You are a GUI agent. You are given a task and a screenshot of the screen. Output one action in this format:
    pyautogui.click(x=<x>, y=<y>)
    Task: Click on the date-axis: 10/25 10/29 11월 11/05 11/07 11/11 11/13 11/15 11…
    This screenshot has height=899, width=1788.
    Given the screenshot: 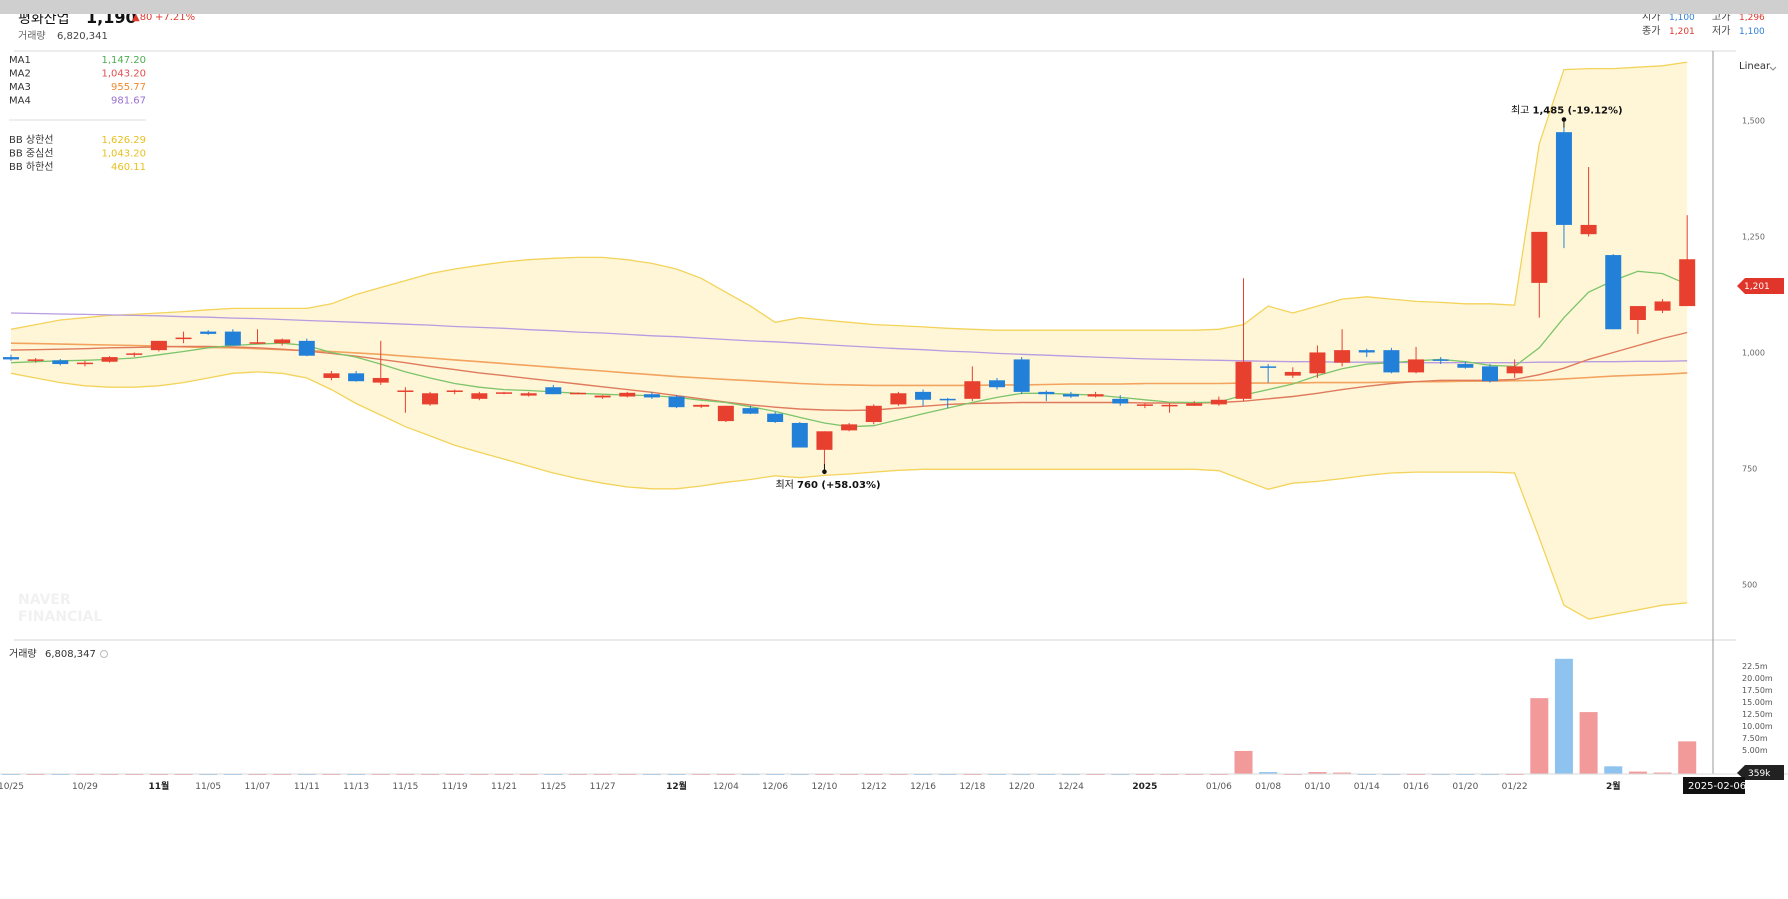 What is the action you would take?
    pyautogui.click(x=810, y=786)
    